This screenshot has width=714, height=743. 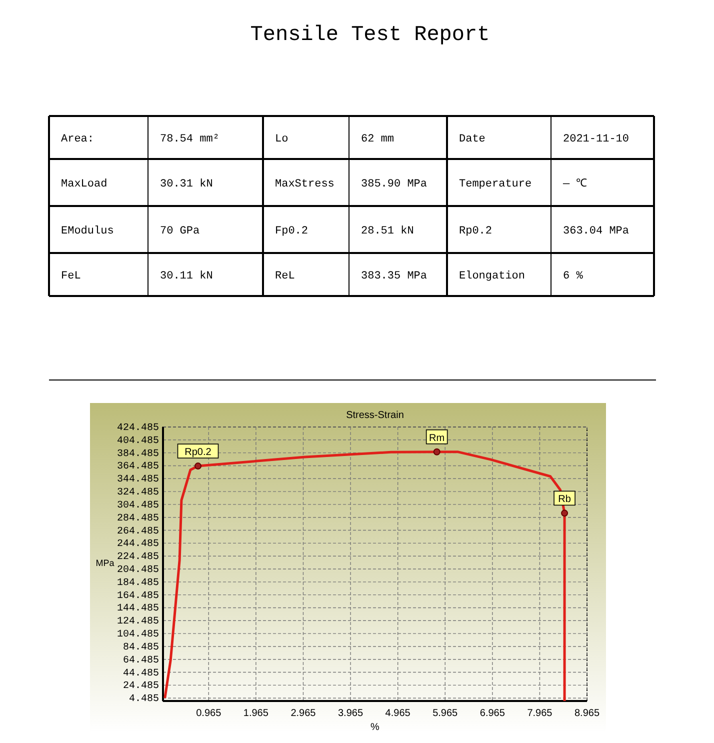 I want to click on y-tick-label: 304.485, so click(x=137, y=506).